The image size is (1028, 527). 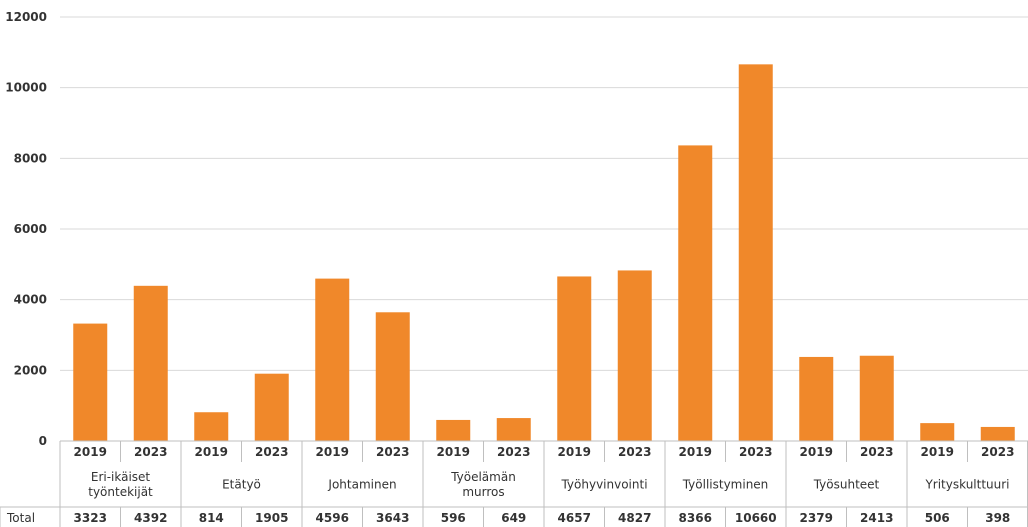 What do you see at coordinates (332, 518) in the screenshot?
I see `data-table-value: 4596` at bounding box center [332, 518].